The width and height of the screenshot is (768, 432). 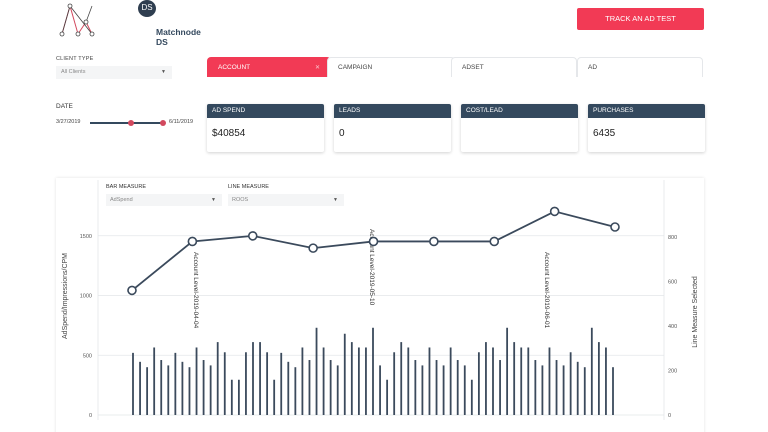 What do you see at coordinates (519, 123) in the screenshot?
I see `card-value` at bounding box center [519, 123].